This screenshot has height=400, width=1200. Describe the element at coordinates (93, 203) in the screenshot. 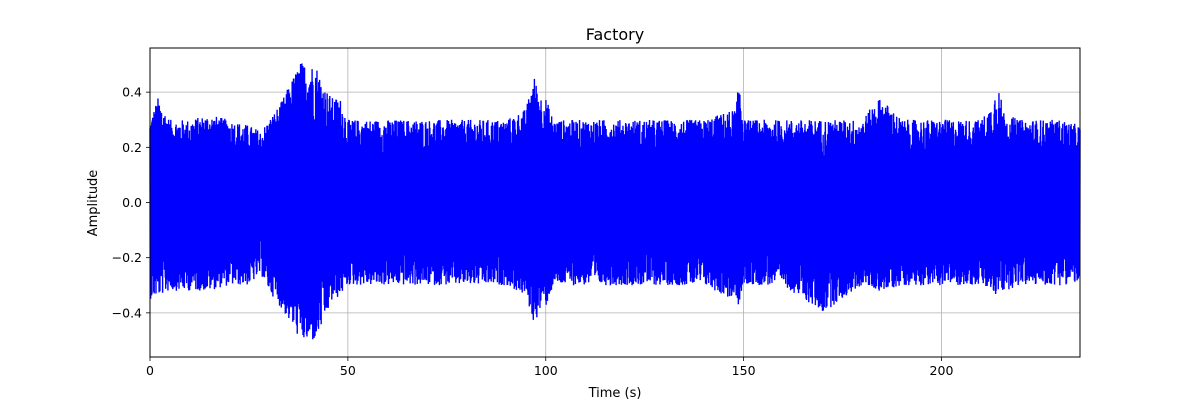

I see `y-axis-label: Amplitude` at that location.